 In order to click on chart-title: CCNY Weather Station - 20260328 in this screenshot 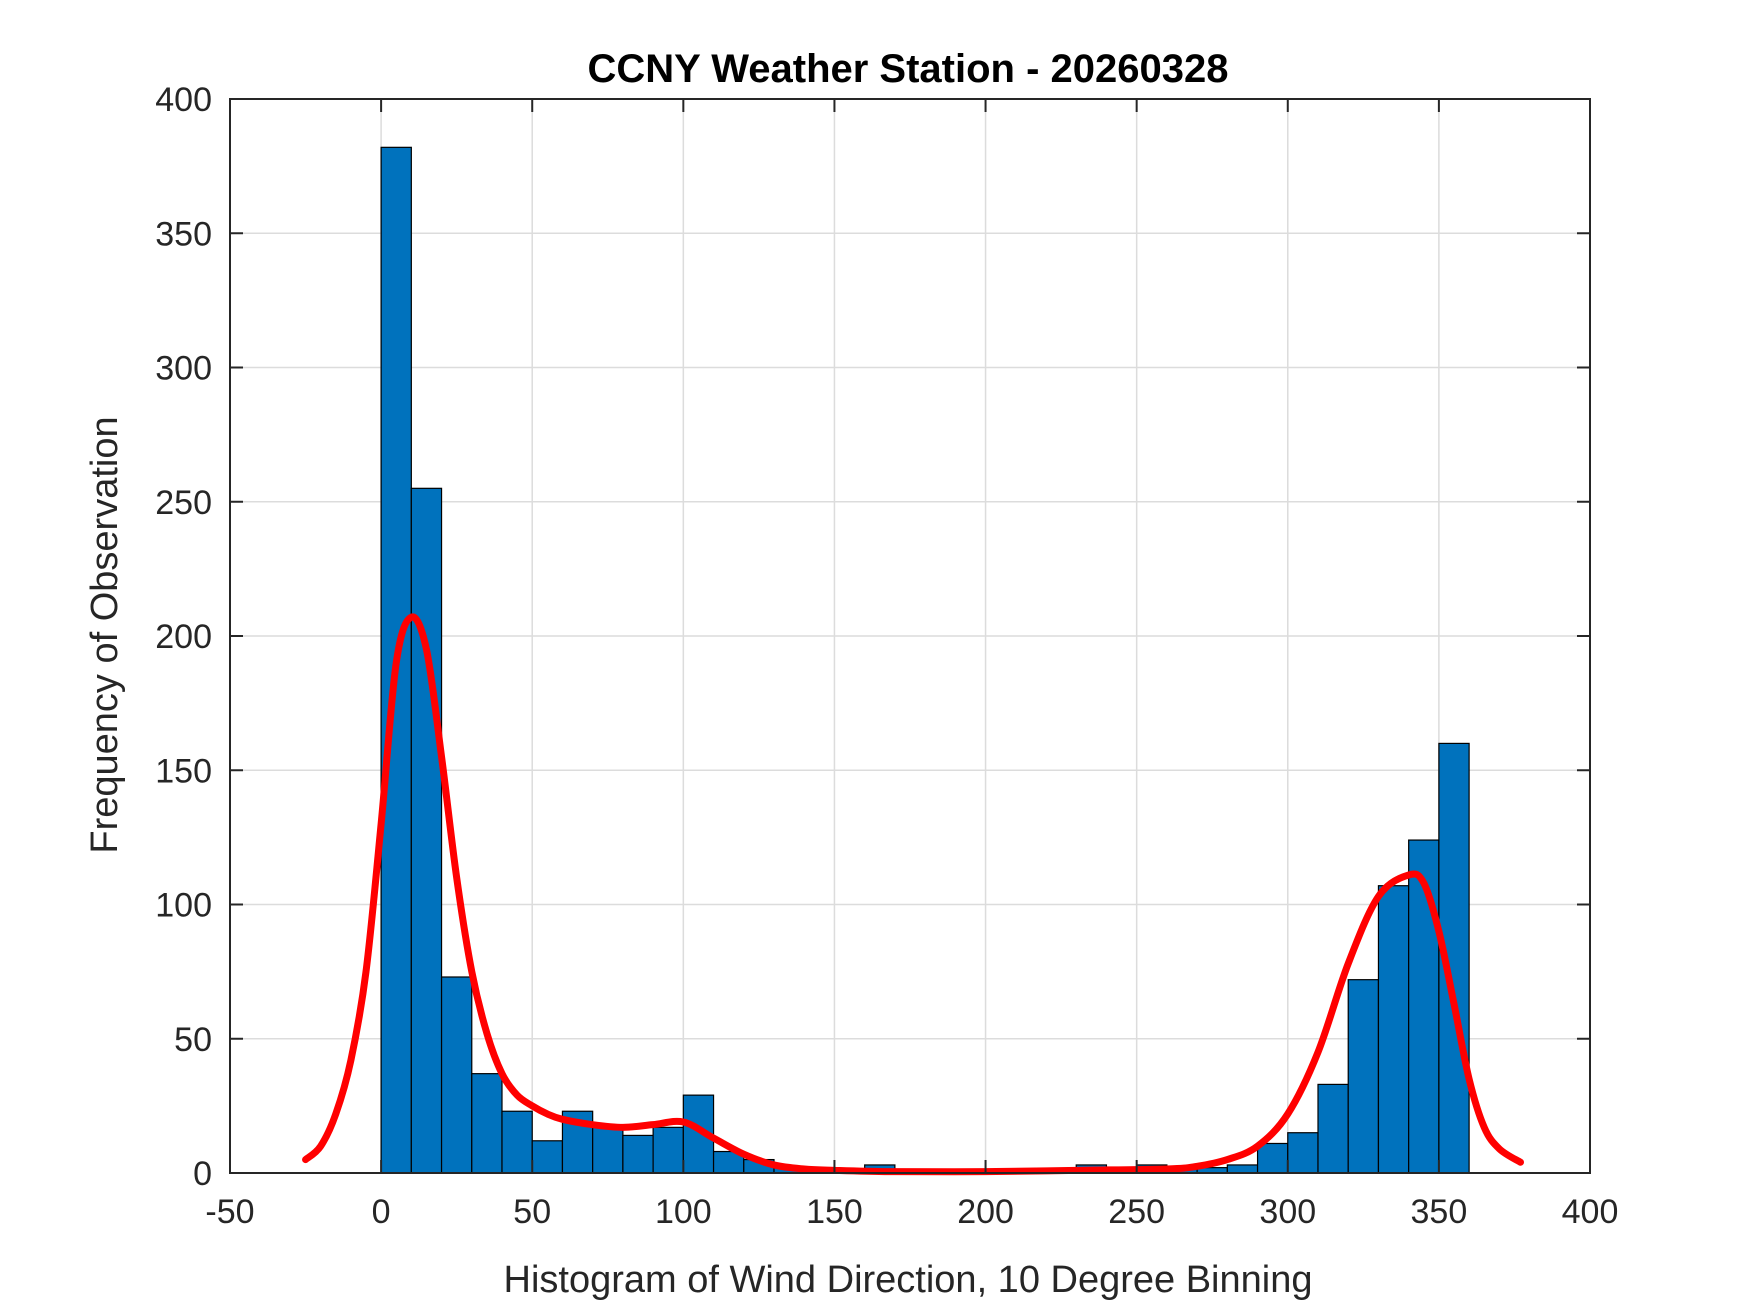, I will do `click(908, 69)`.